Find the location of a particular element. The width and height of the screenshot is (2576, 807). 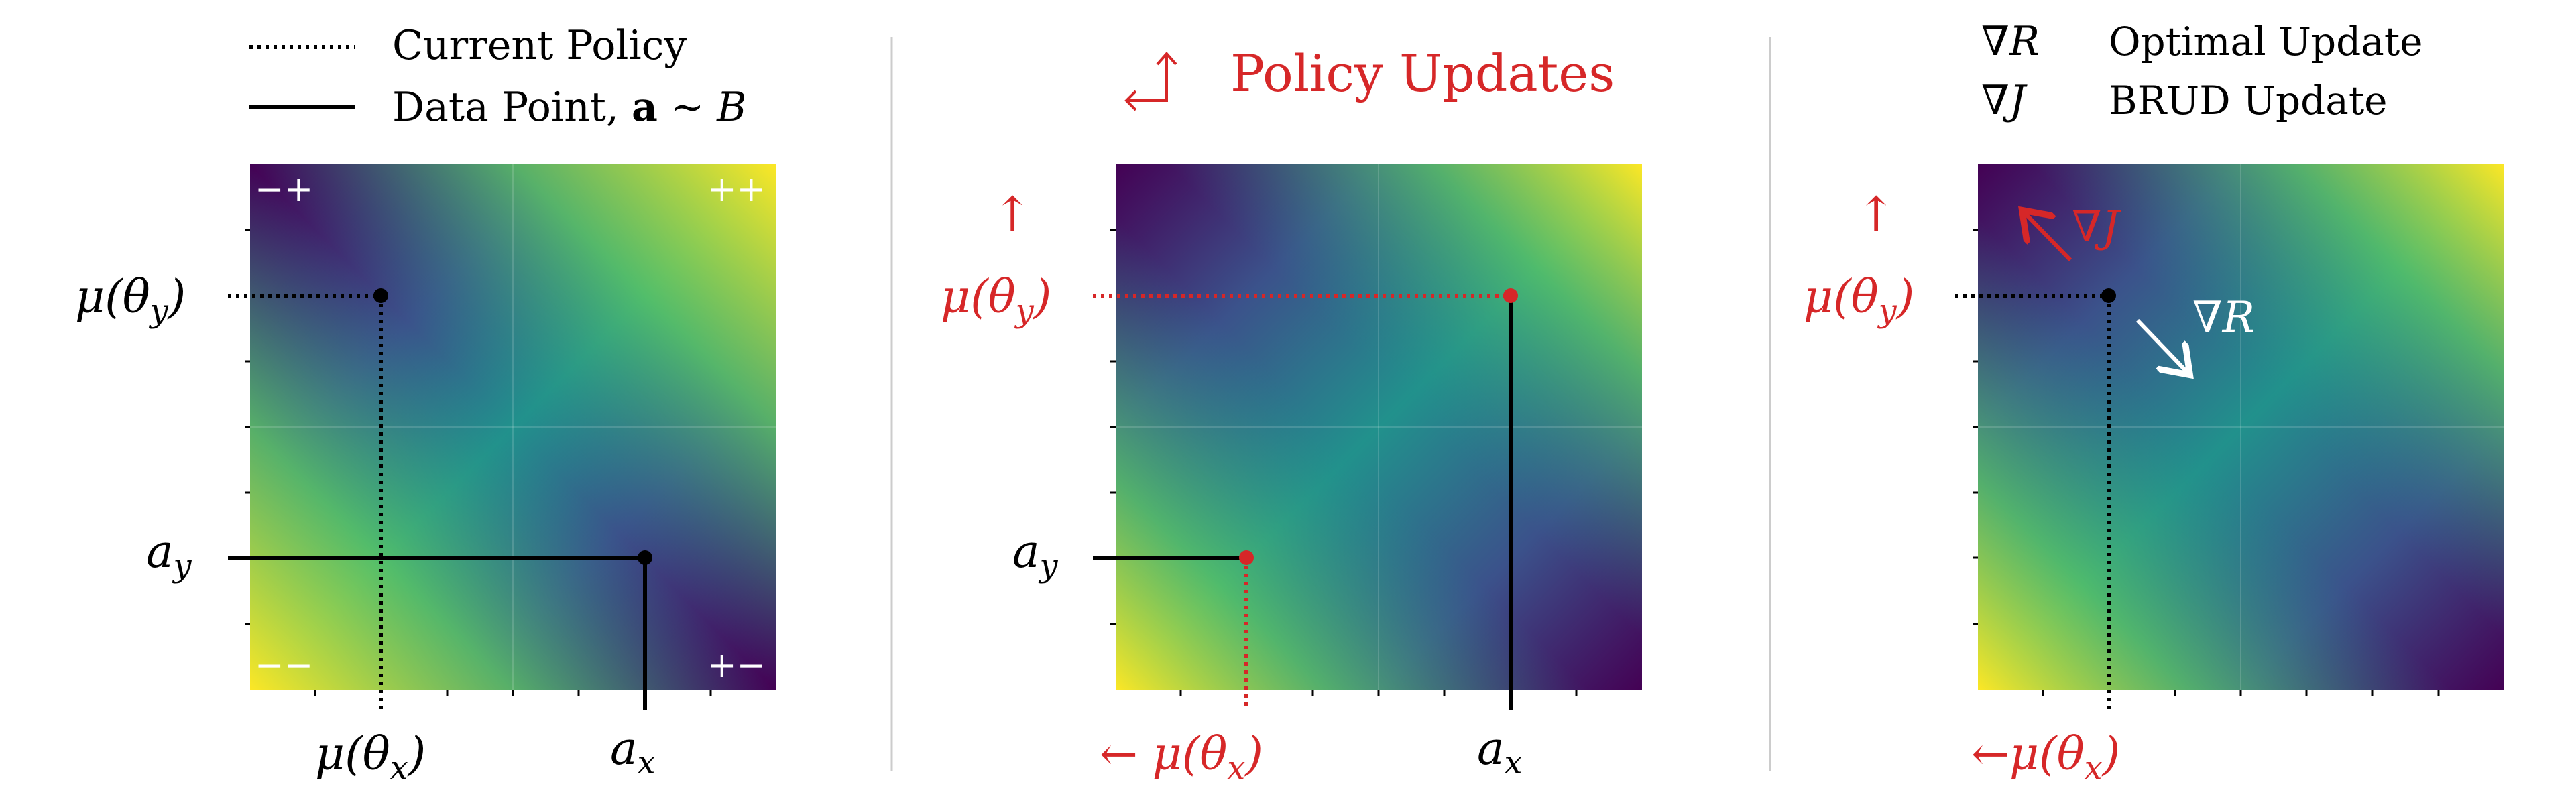

panel-3-heatmap-overlay is located at coordinates (2241, 427).